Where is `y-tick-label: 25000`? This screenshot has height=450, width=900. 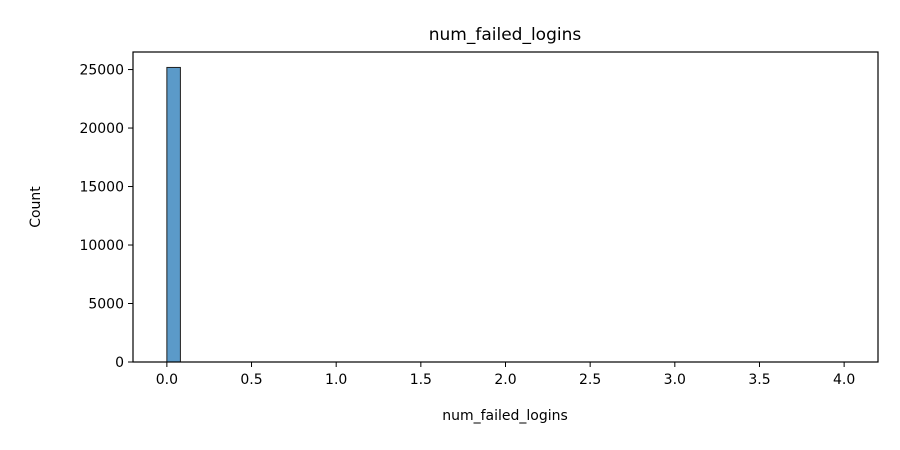 y-tick-label: 25000 is located at coordinates (101, 71).